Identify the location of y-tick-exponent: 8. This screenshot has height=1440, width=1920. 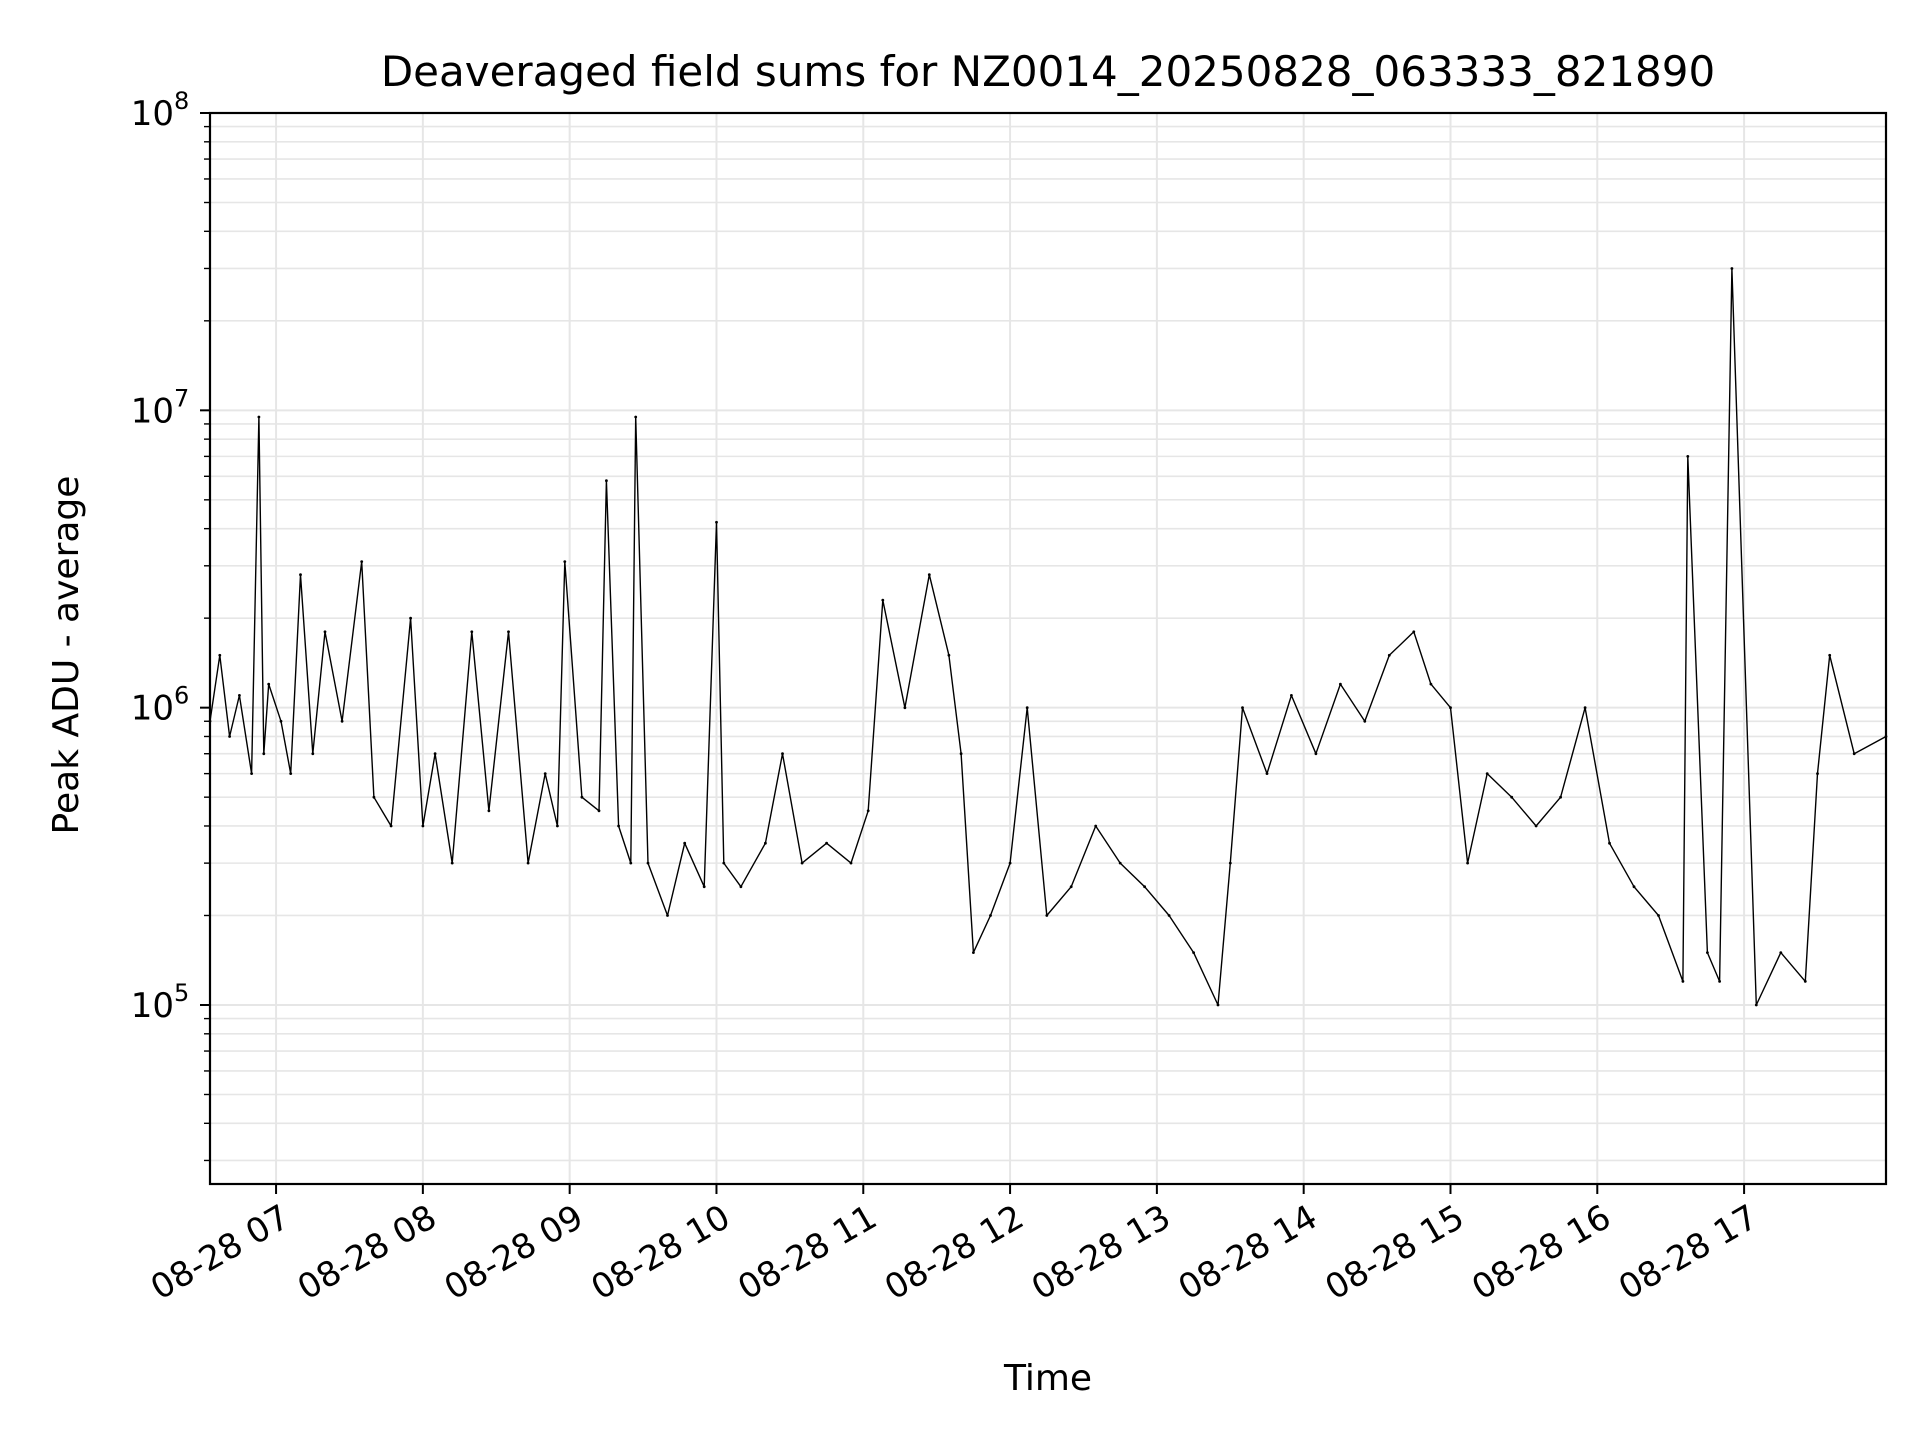
(181, 101).